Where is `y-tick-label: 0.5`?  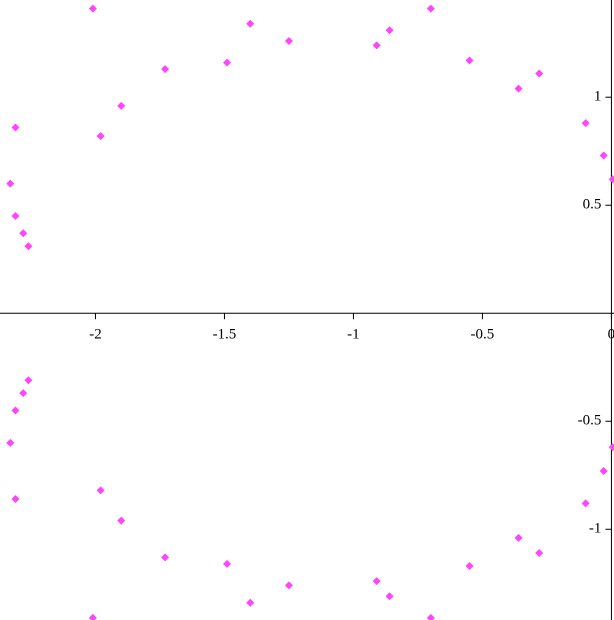 y-tick-label: 0.5 is located at coordinates (592, 205).